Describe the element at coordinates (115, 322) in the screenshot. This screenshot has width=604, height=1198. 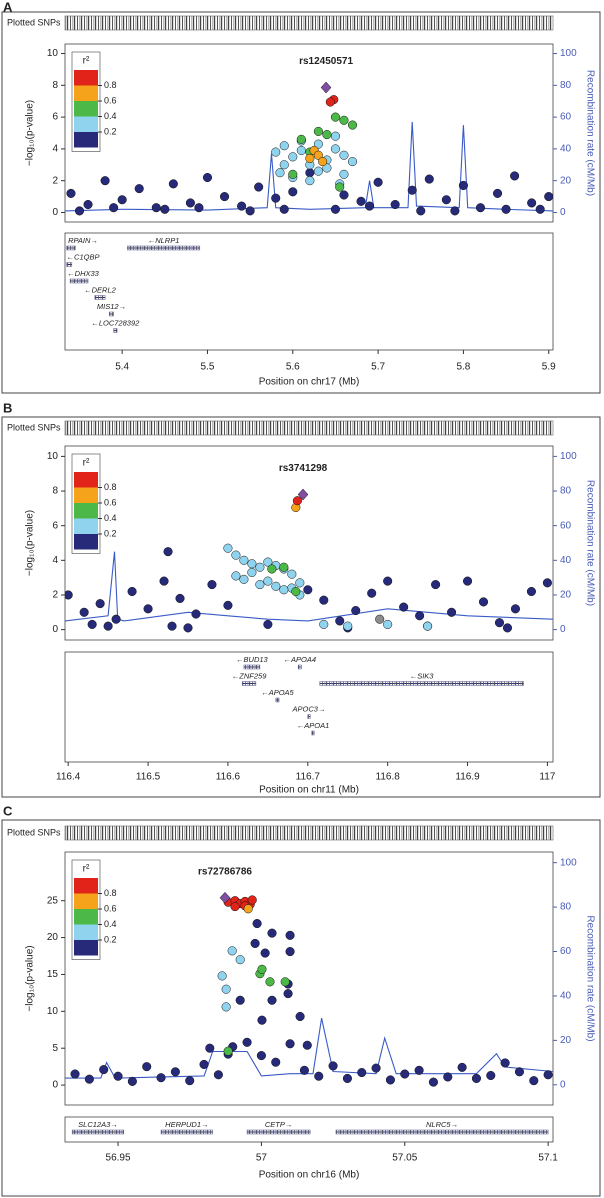
I see `gene-label: ←LOC728392` at that location.